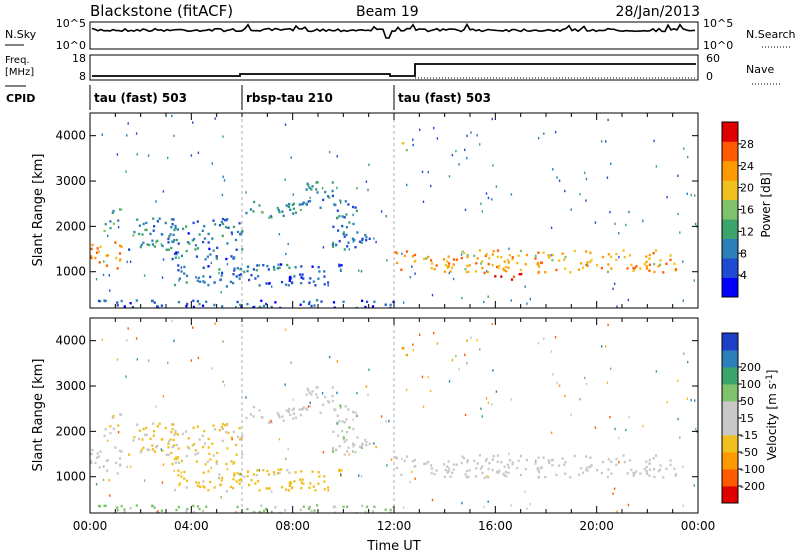 The height and width of the screenshot is (554, 800). Describe the element at coordinates (495, 526) in the screenshot. I see `x-tick-label: 16:00` at that location.